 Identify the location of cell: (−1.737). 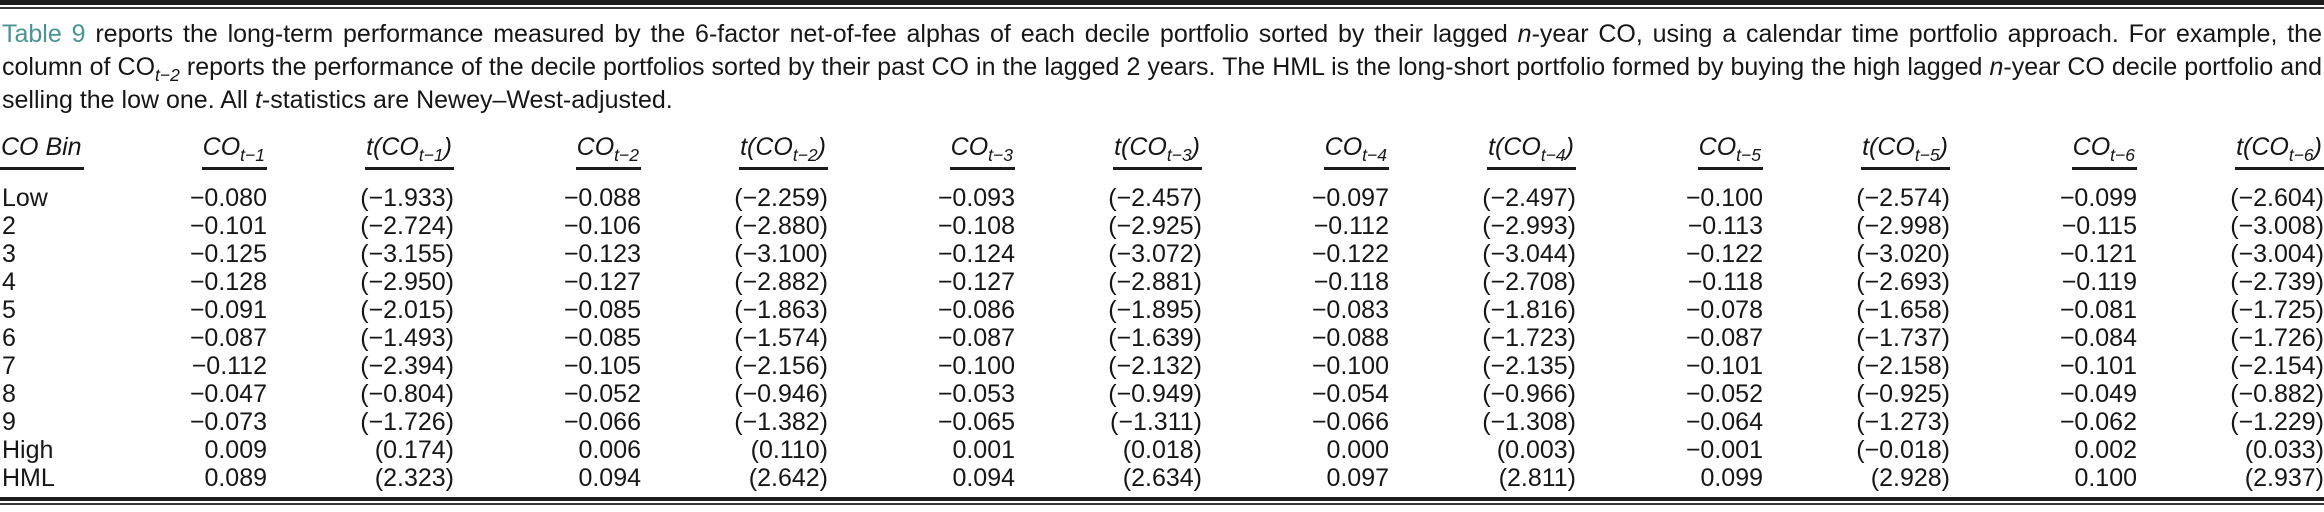
(1903, 338).